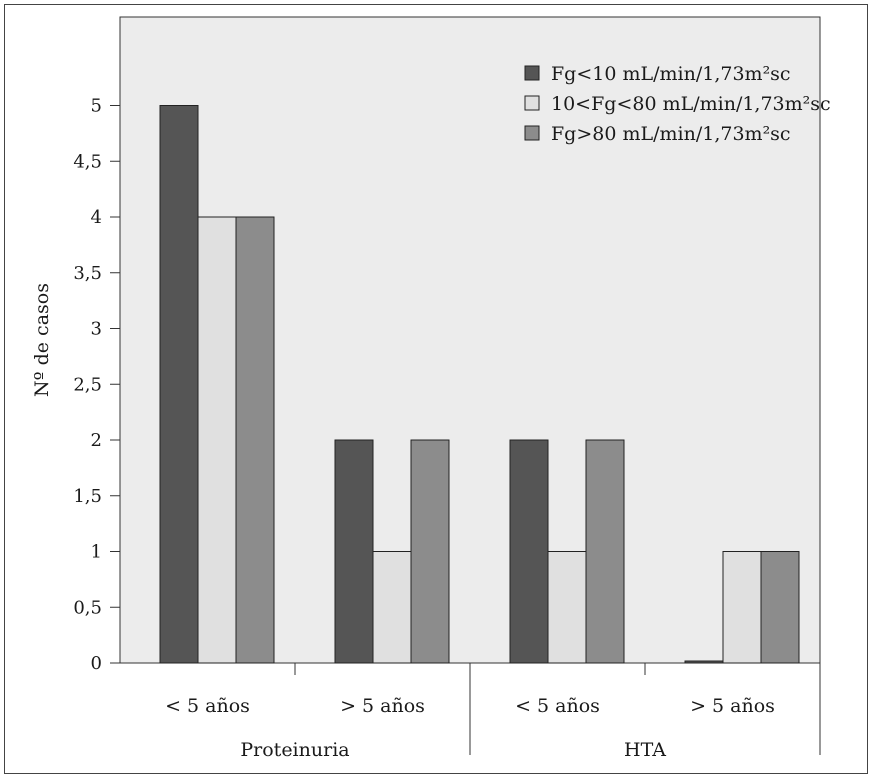 The width and height of the screenshot is (873, 779). I want to click on y-tick-label: 3, so click(96, 329).